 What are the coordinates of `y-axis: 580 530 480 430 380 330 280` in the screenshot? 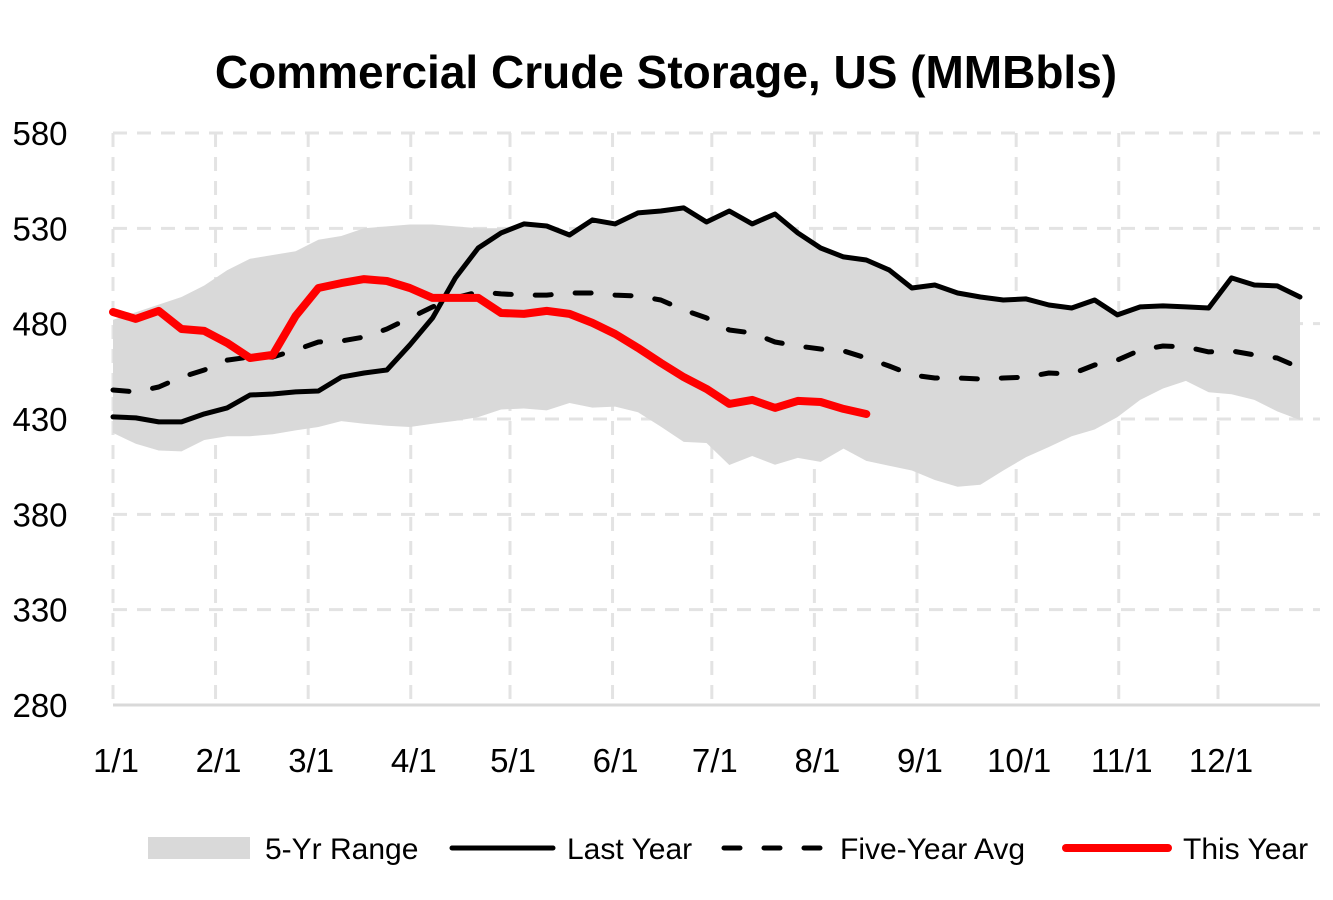 It's located at (39, 419).